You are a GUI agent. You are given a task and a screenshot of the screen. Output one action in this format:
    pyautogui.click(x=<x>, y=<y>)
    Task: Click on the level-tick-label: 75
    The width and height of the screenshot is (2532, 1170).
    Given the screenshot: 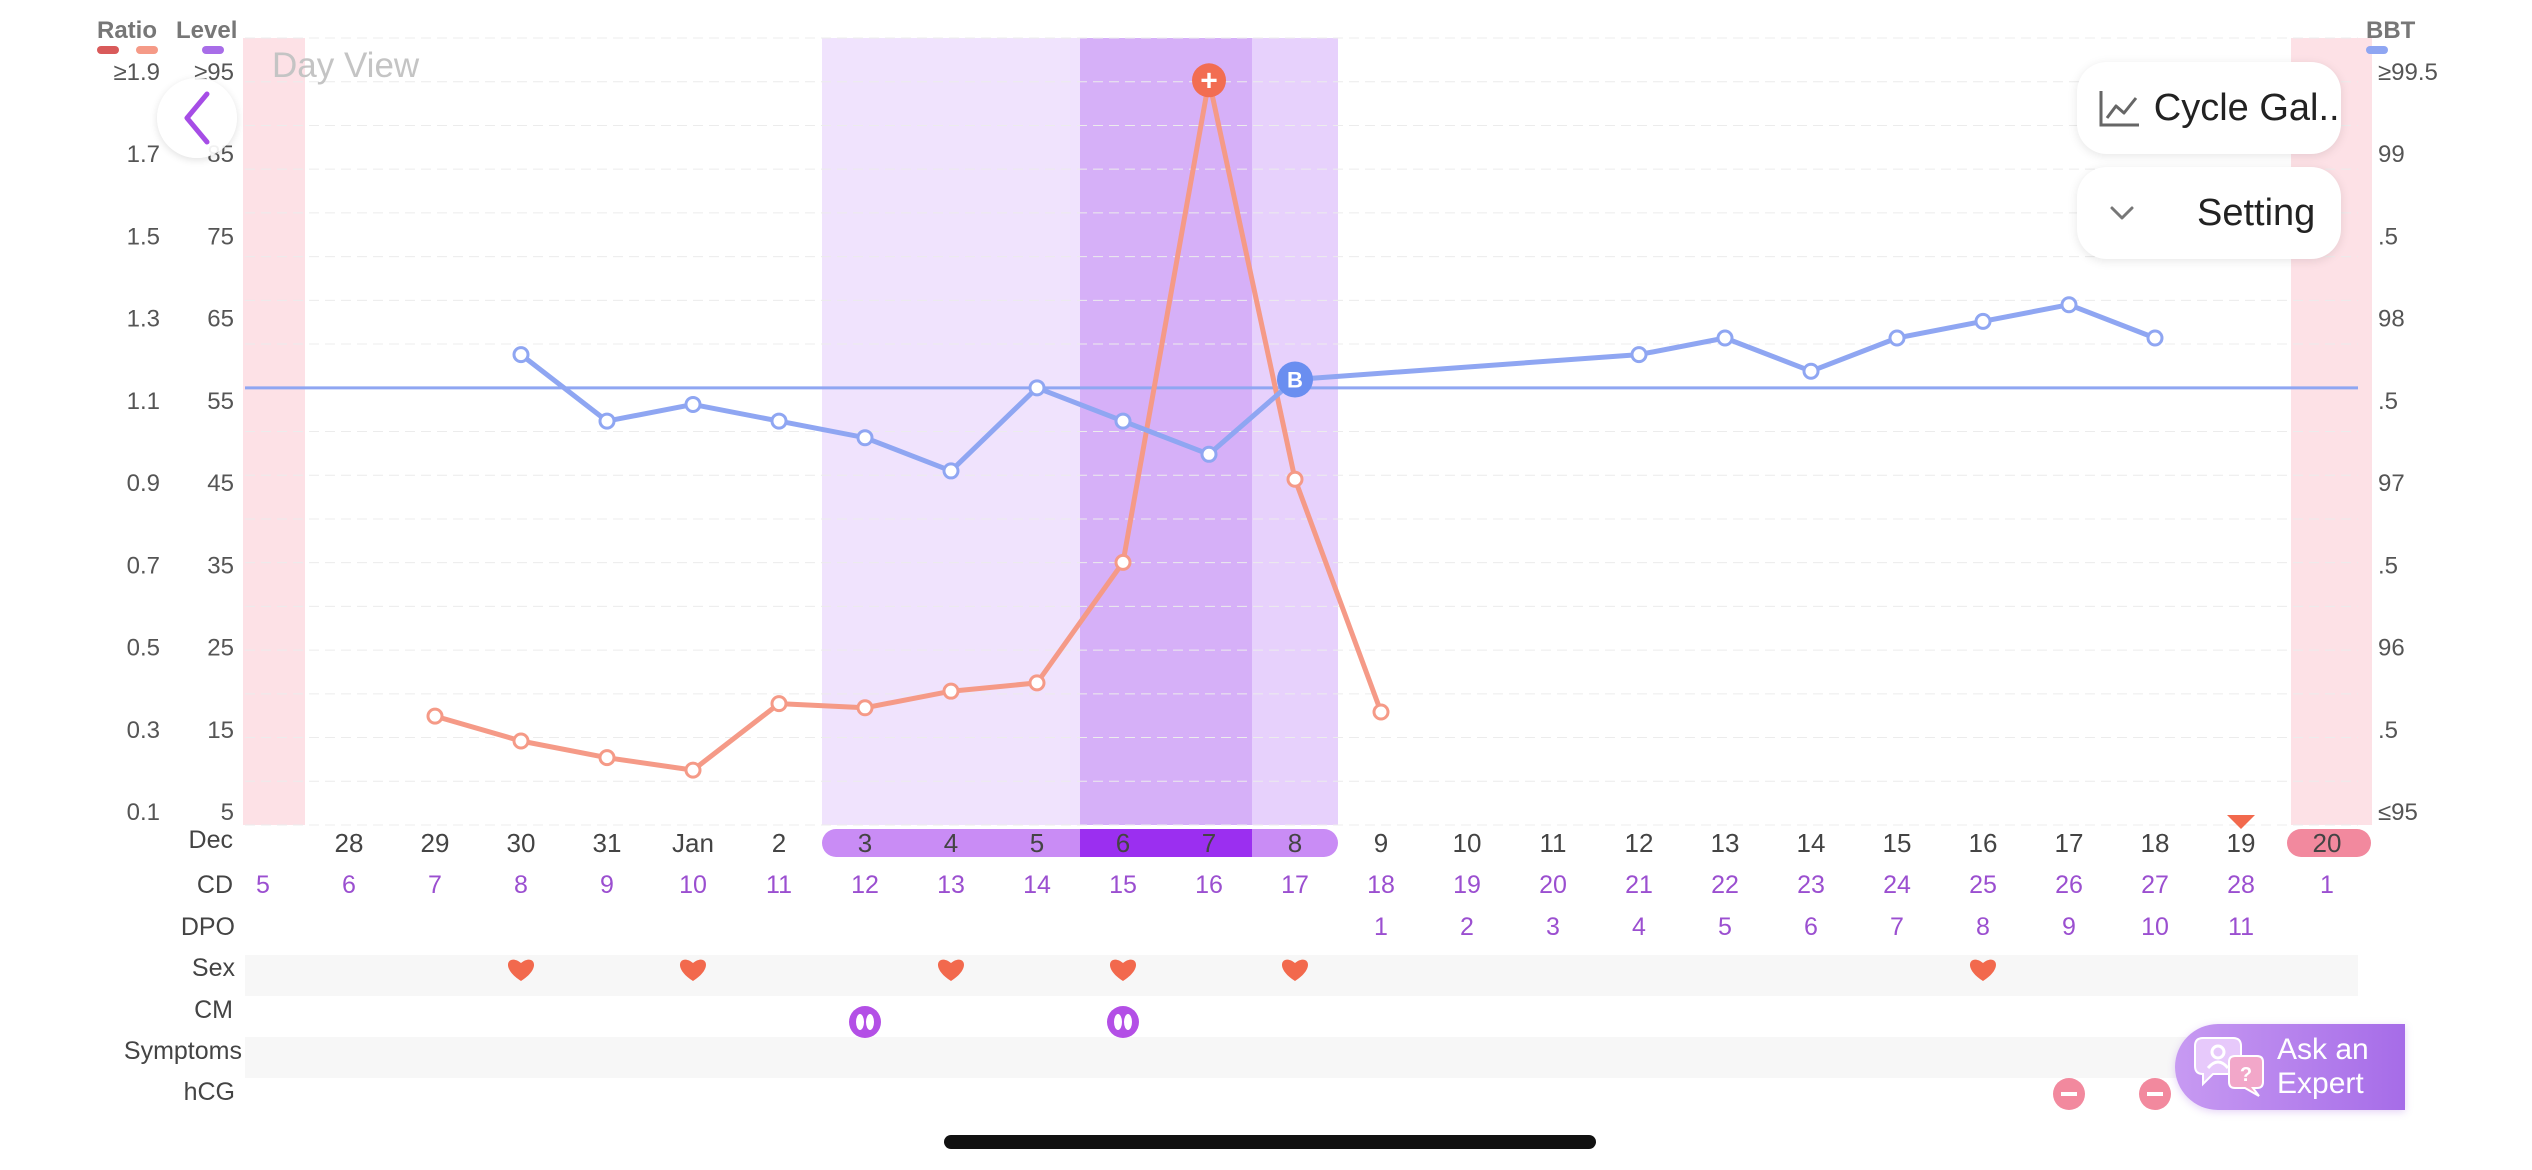 What is the action you would take?
    pyautogui.click(x=220, y=236)
    